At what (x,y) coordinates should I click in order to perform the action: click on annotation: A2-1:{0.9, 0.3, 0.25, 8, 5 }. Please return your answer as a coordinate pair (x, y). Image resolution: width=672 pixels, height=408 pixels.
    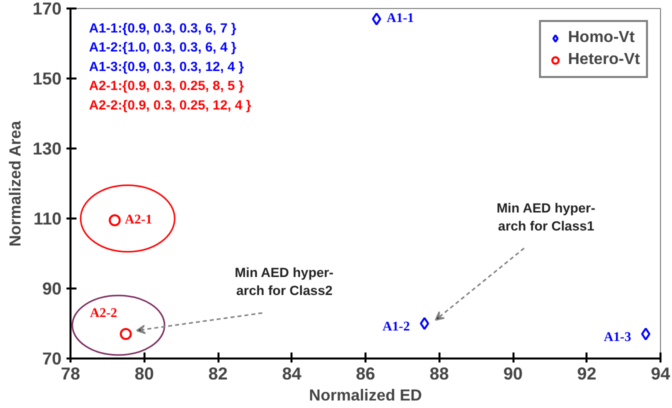
    Looking at the image, I should click on (166, 85).